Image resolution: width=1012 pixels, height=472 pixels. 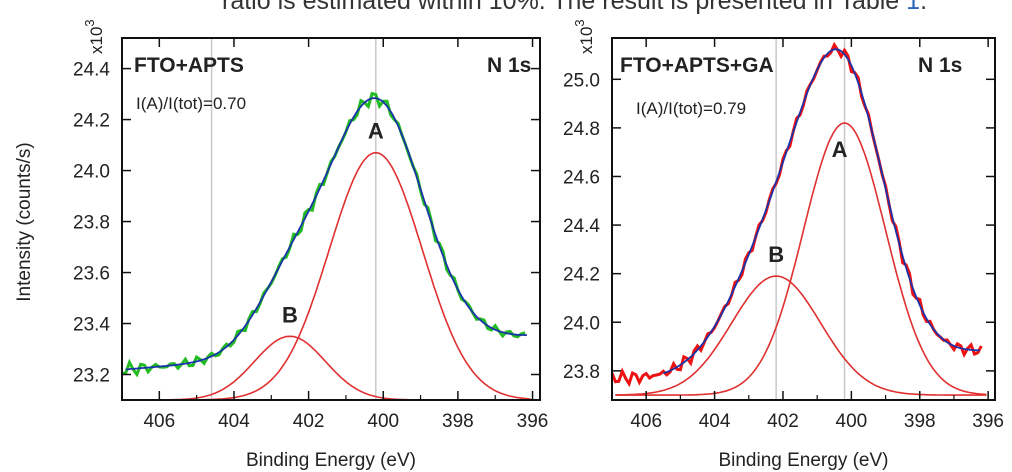 I want to click on sample-title: FTO+APTS, so click(x=189, y=65).